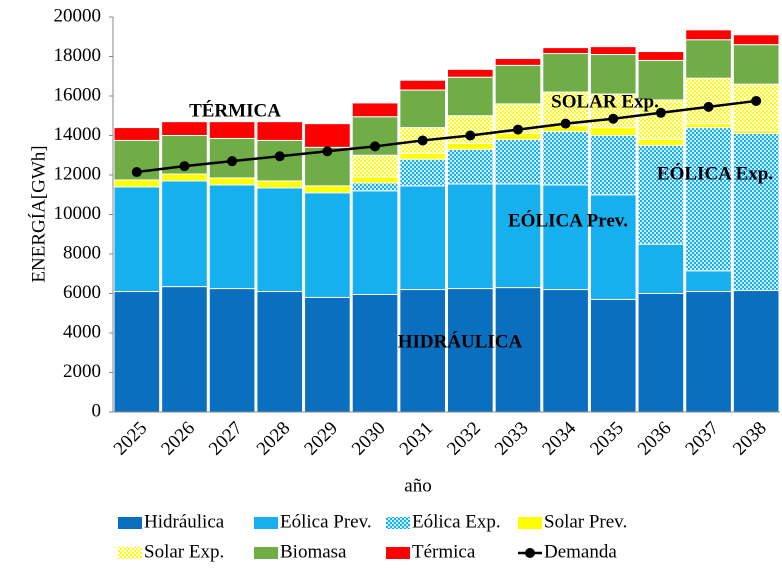  I want to click on legend-label: Térmica, so click(444, 551).